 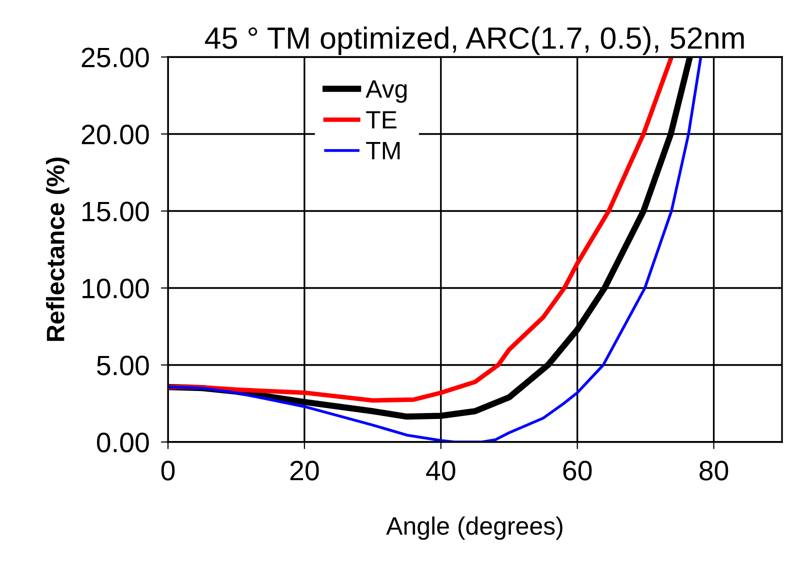 I want to click on y-tick-label: 0.00, so click(x=122, y=442).